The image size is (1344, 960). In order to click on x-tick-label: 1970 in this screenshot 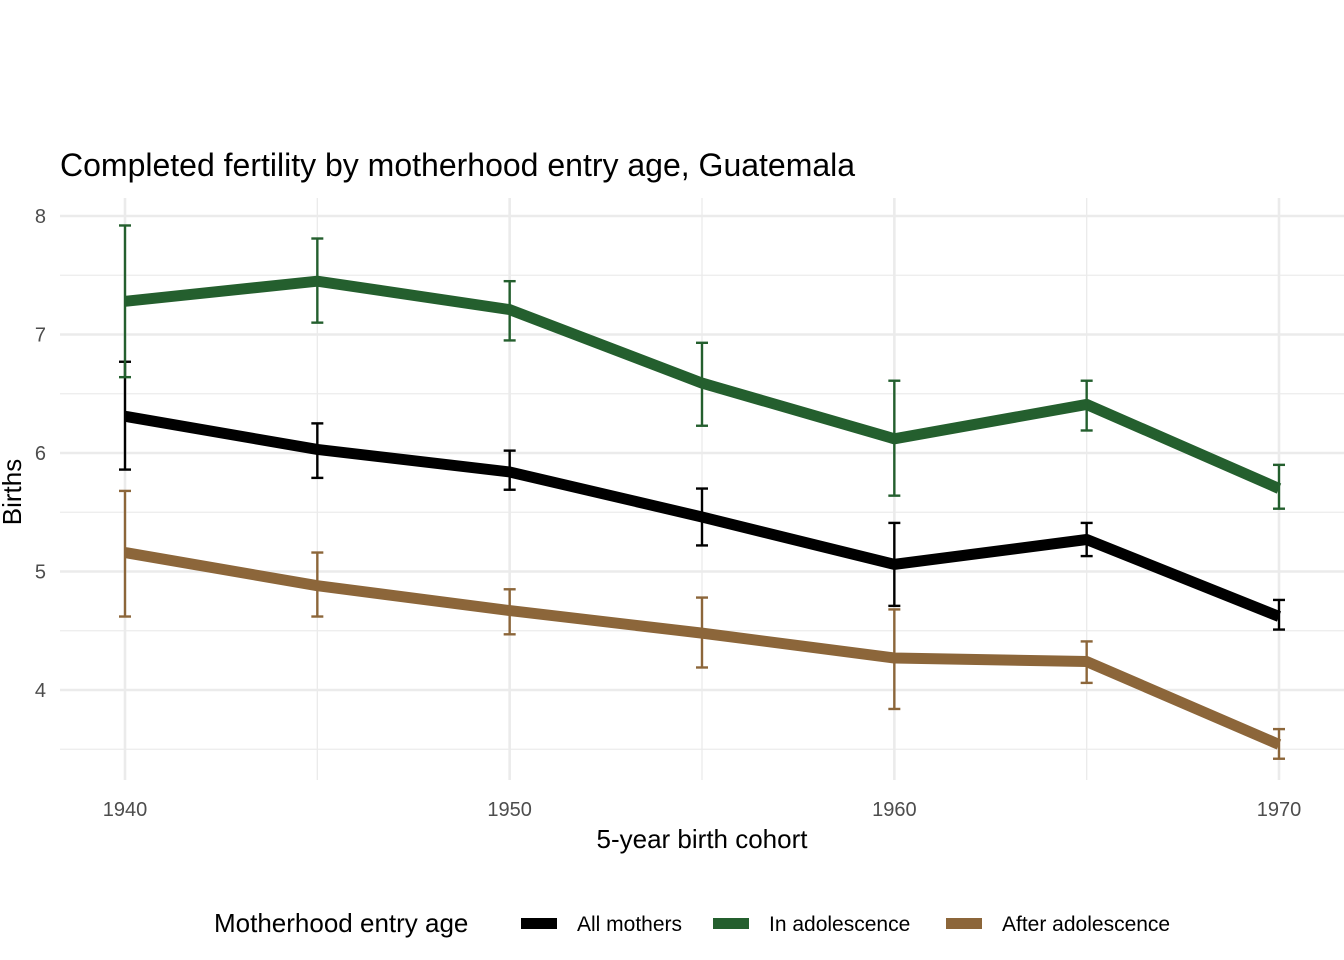, I will do `click(1279, 810)`.